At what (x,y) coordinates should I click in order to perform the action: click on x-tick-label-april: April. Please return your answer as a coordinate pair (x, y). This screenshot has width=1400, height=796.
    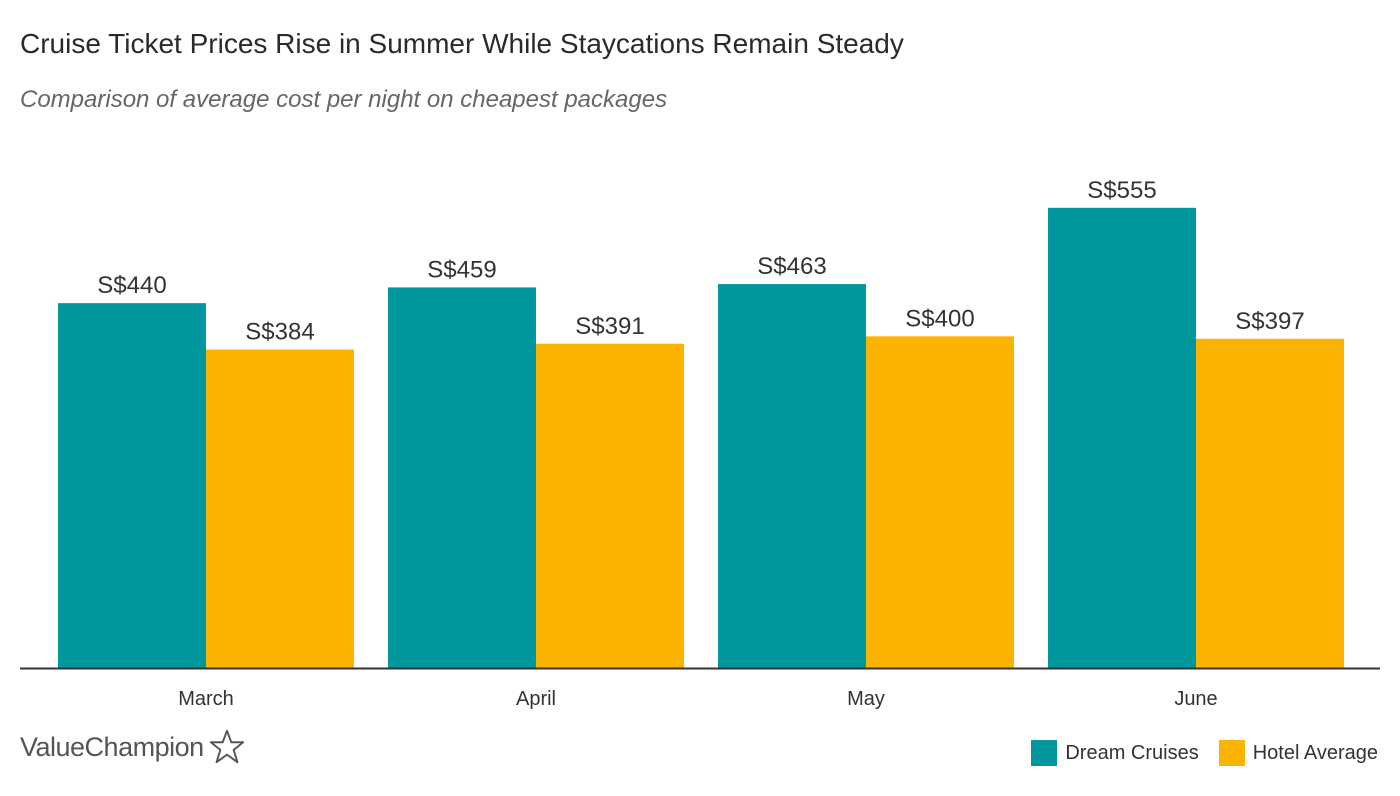
    Looking at the image, I should click on (536, 699).